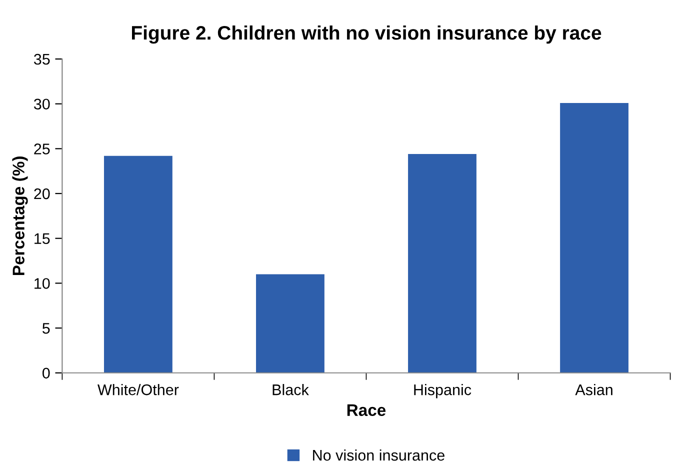 Image resolution: width=691 pixels, height=472 pixels. I want to click on y-tick-label: 0, so click(46, 373).